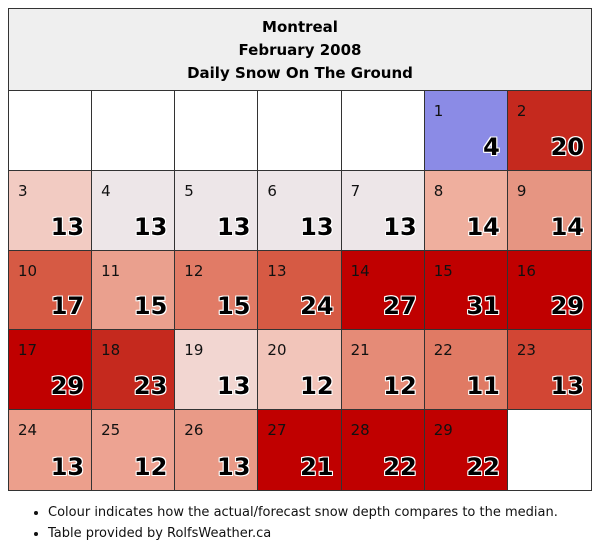 The height and width of the screenshot is (553, 600). I want to click on day-number: 3, so click(23, 190).